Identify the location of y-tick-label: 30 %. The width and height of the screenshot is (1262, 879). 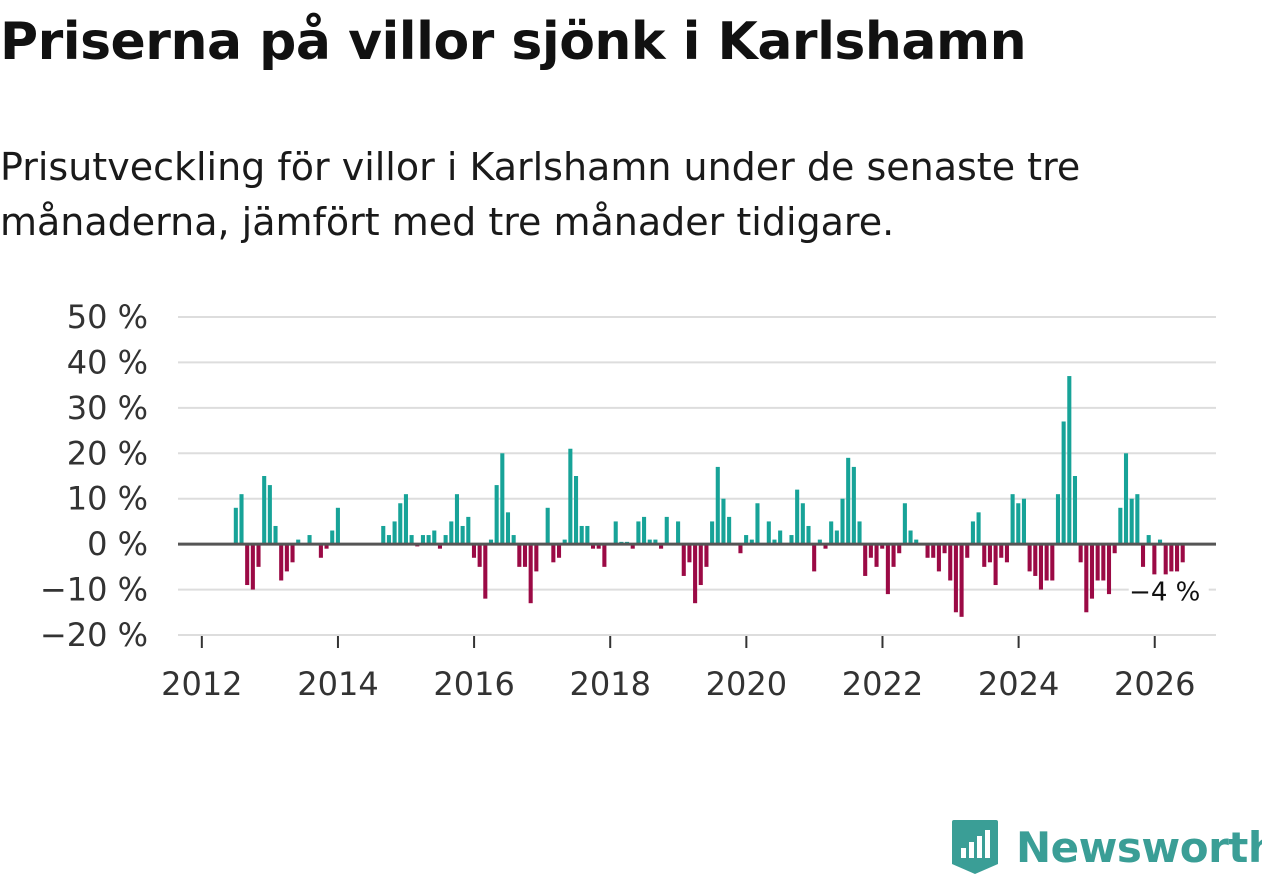
(107, 408).